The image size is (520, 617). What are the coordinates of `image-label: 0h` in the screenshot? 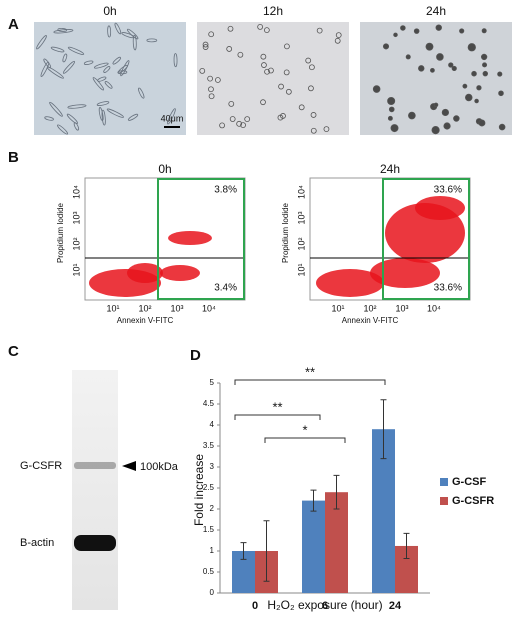 It's located at (109, 11).